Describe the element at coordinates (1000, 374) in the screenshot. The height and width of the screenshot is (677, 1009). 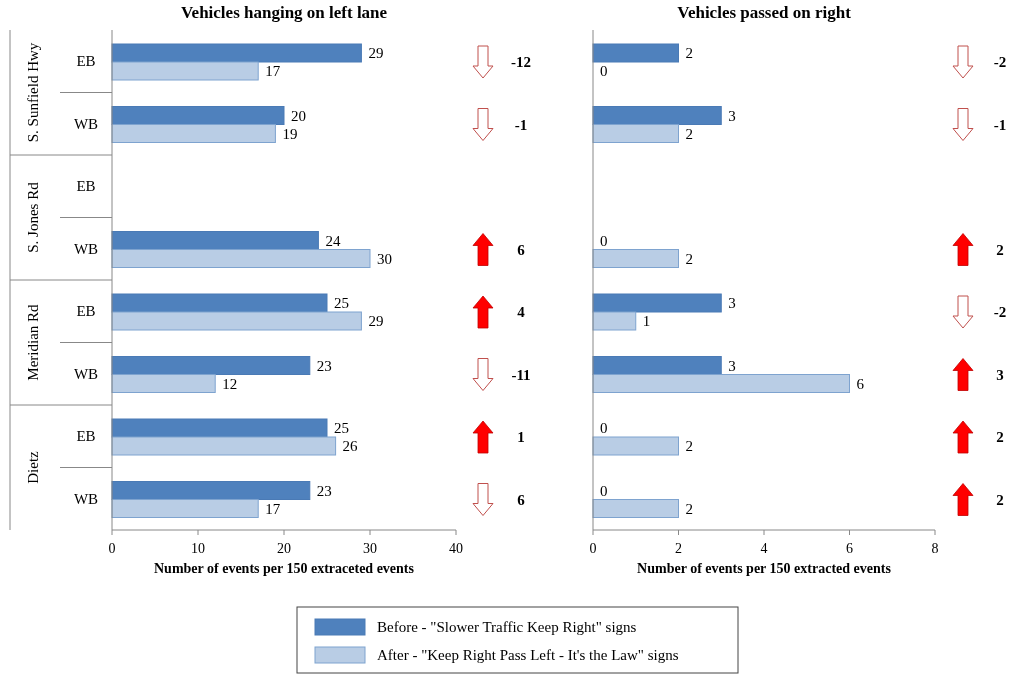
I see `text: 3` at that location.